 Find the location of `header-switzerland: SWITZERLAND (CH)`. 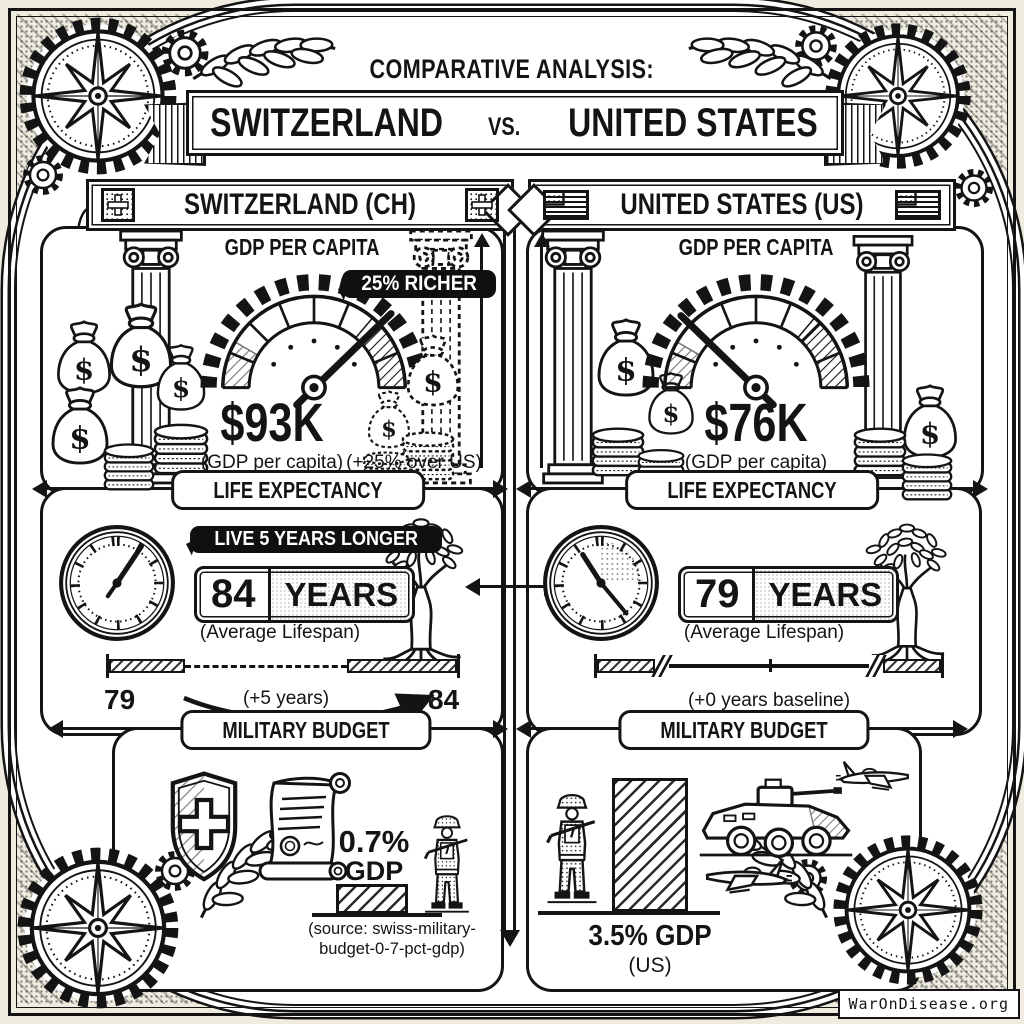

header-switzerland: SWITZERLAND (CH) is located at coordinates (310, 208).